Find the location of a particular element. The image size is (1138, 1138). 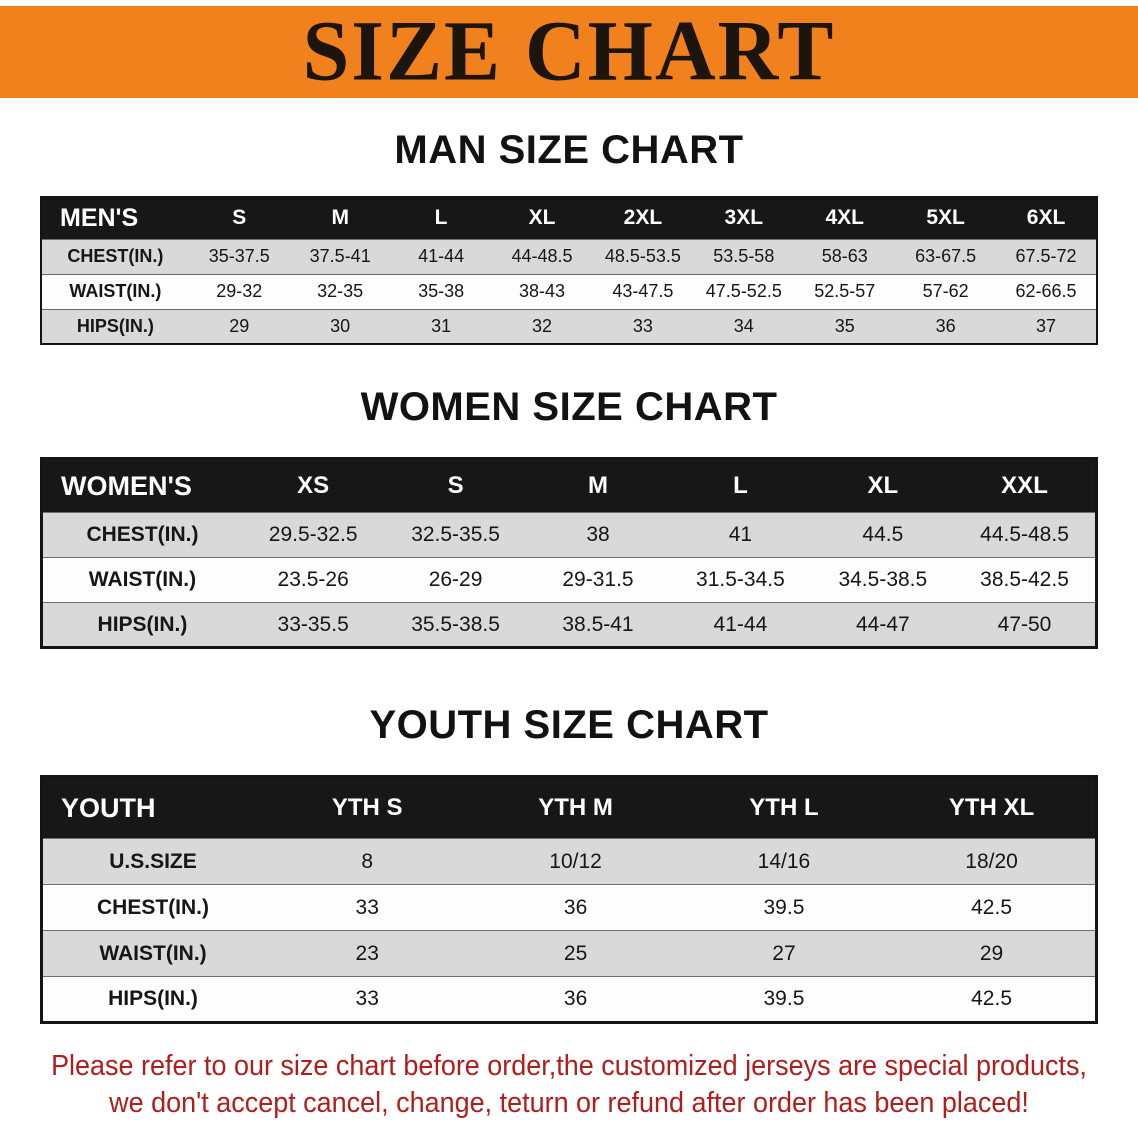

table-title-cell: YOUTH is located at coordinates (152, 807).